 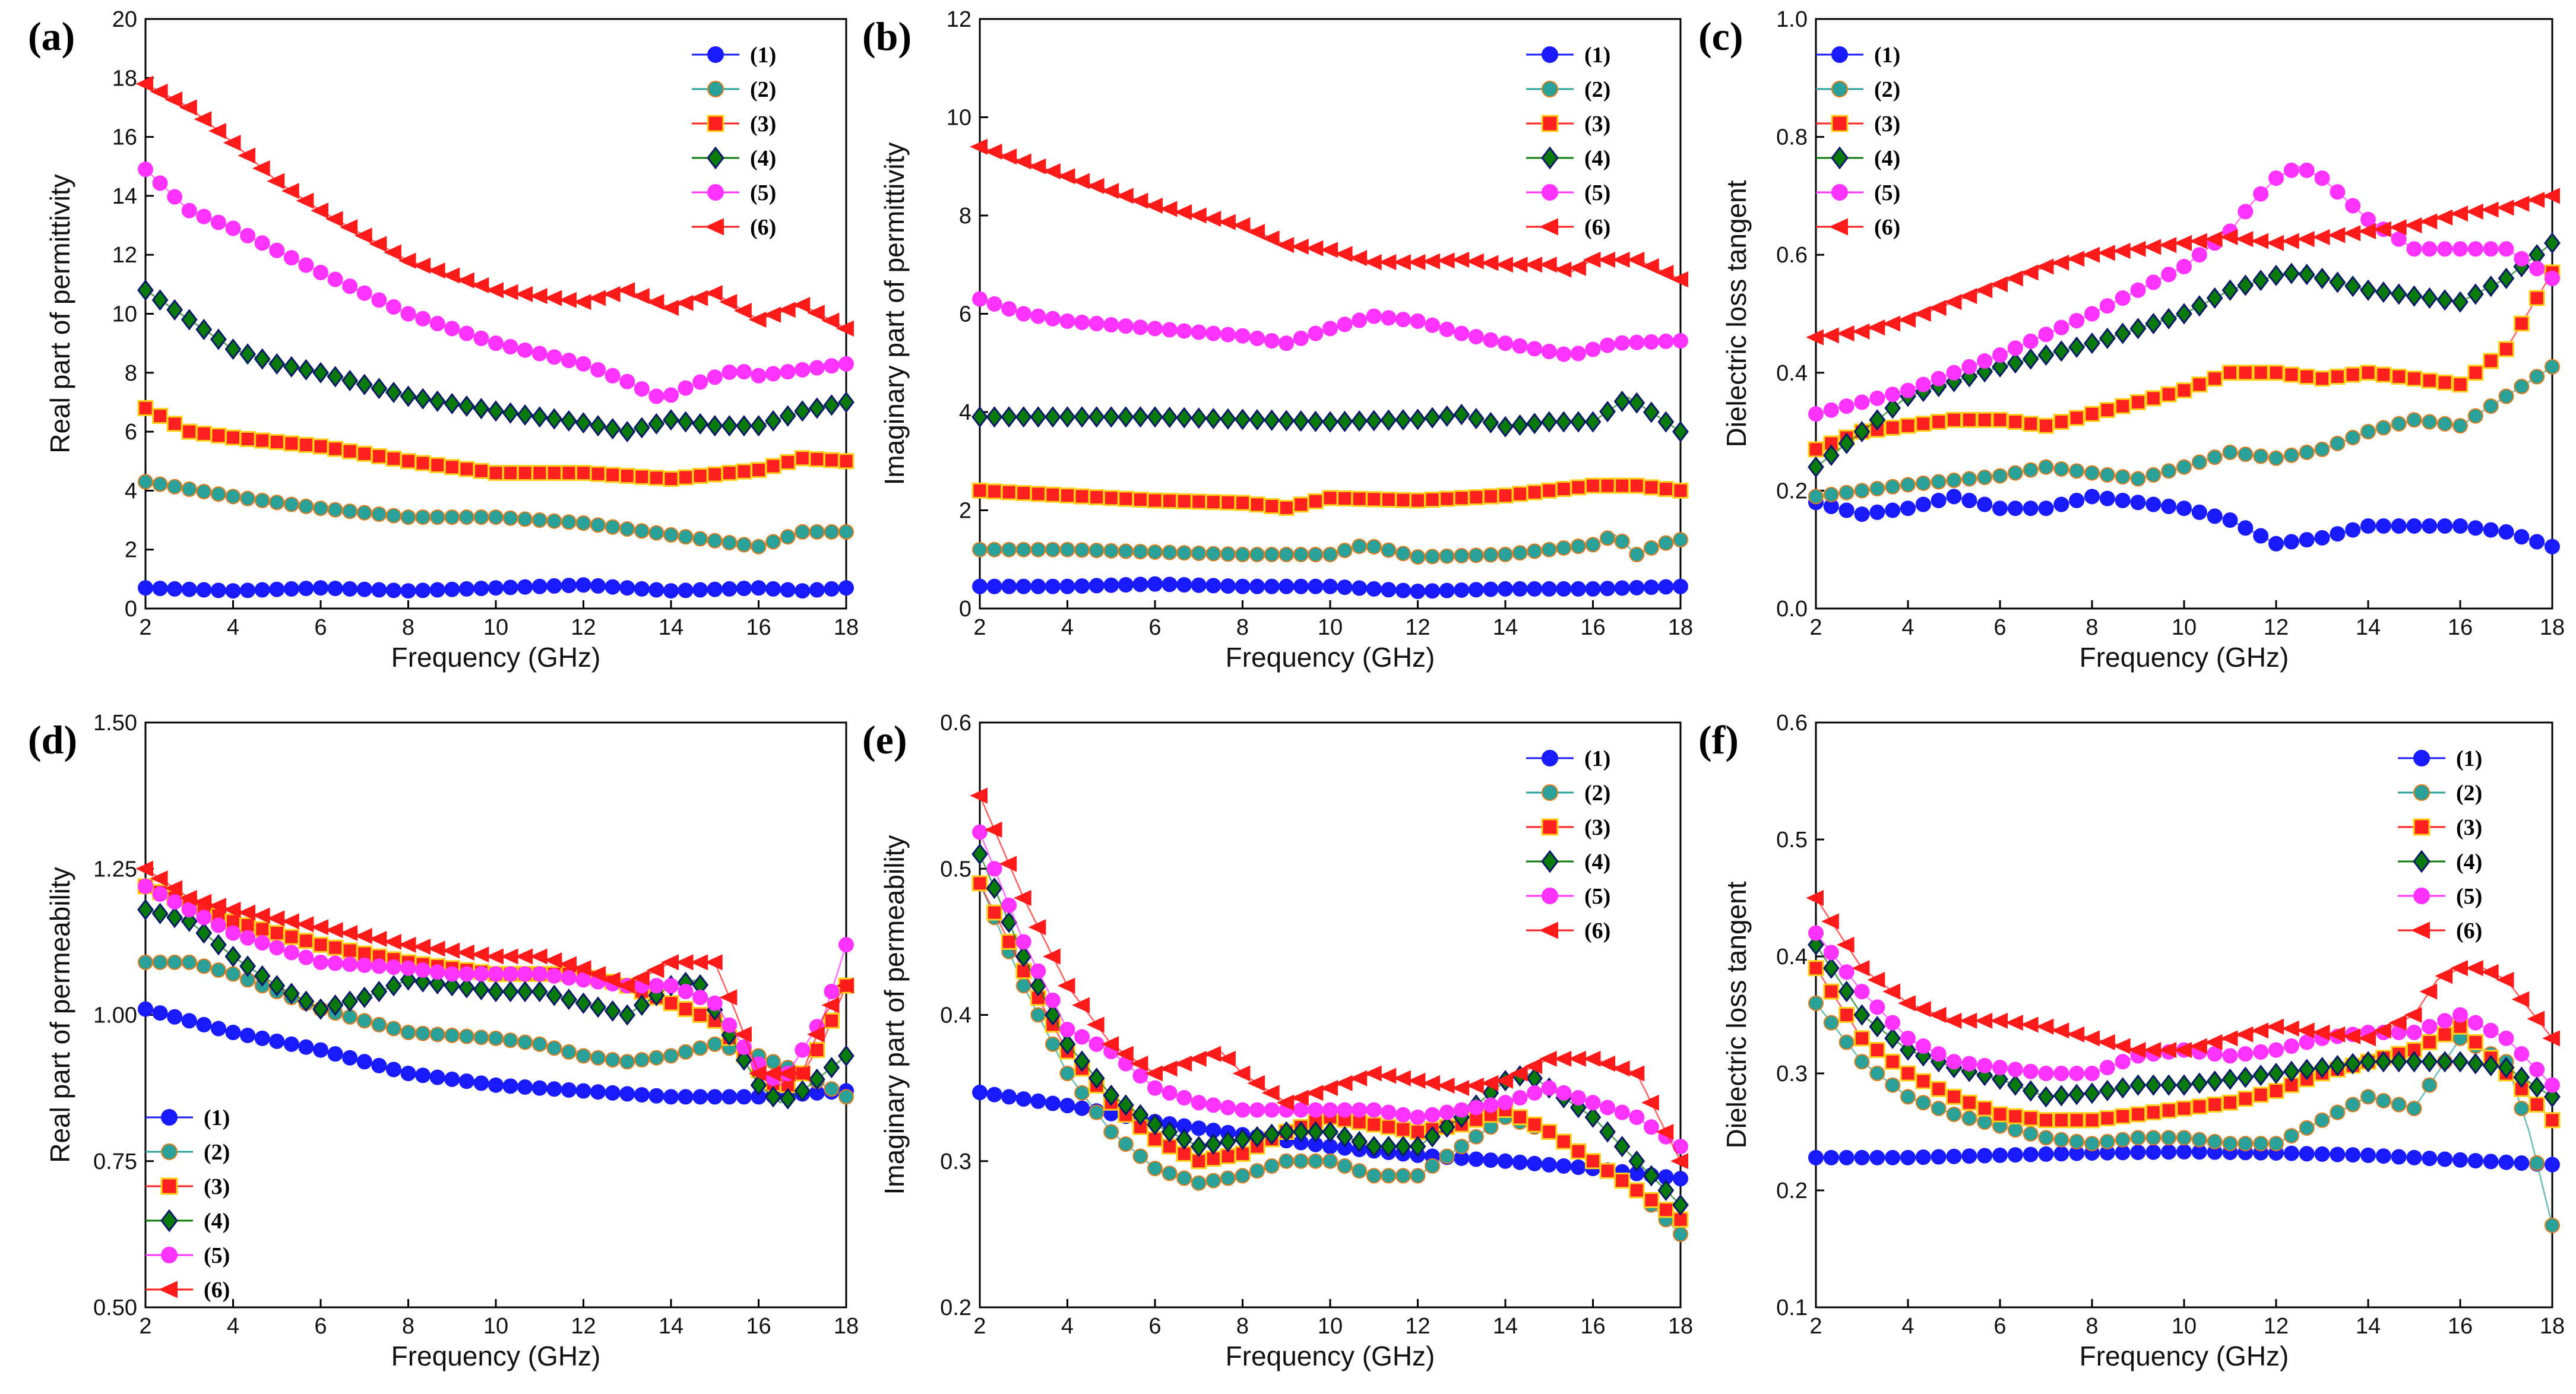 What do you see at coordinates (115, 1307) in the screenshot?
I see `y-tick-label: 0.50` at bounding box center [115, 1307].